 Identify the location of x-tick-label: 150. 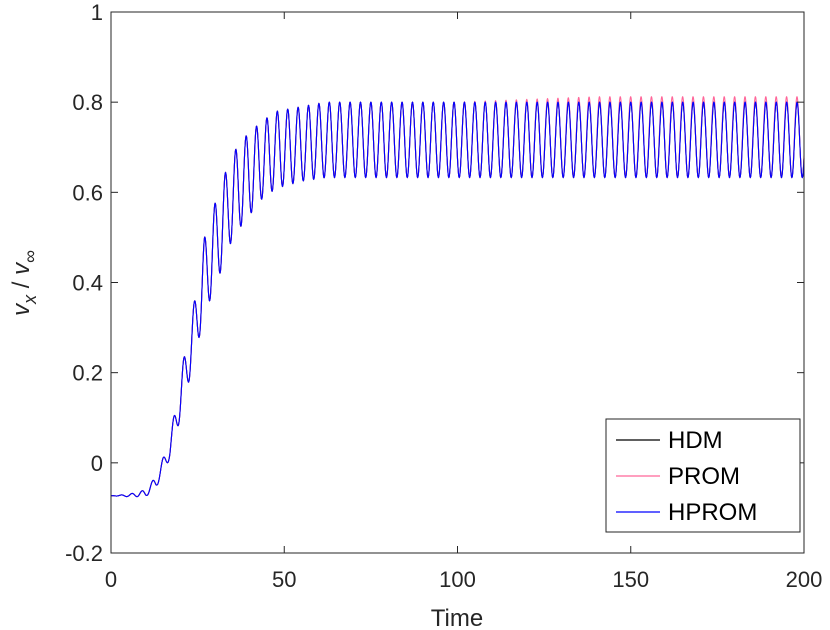
(630, 579).